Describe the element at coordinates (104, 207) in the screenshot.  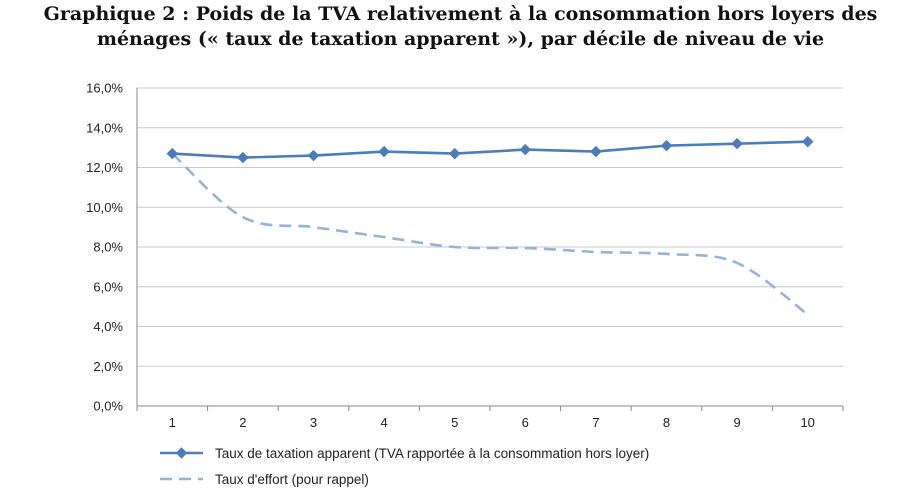
I see `y-tick-label: 10,0%` at that location.